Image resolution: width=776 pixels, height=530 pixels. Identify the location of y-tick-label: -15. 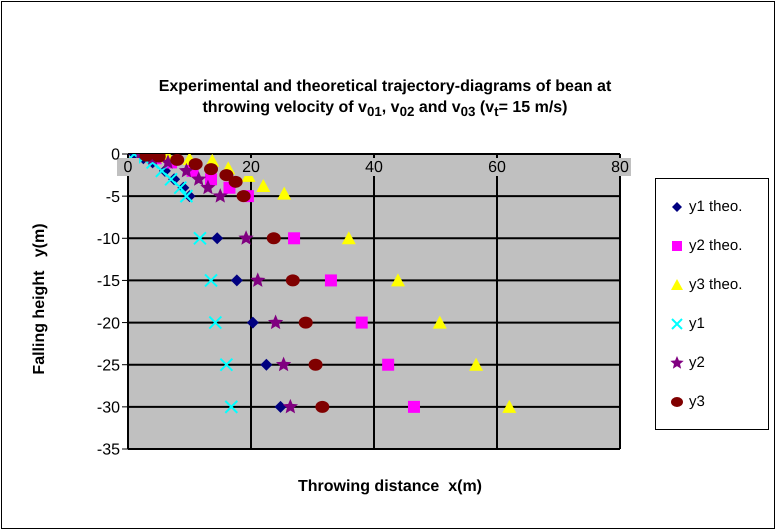
(108, 281).